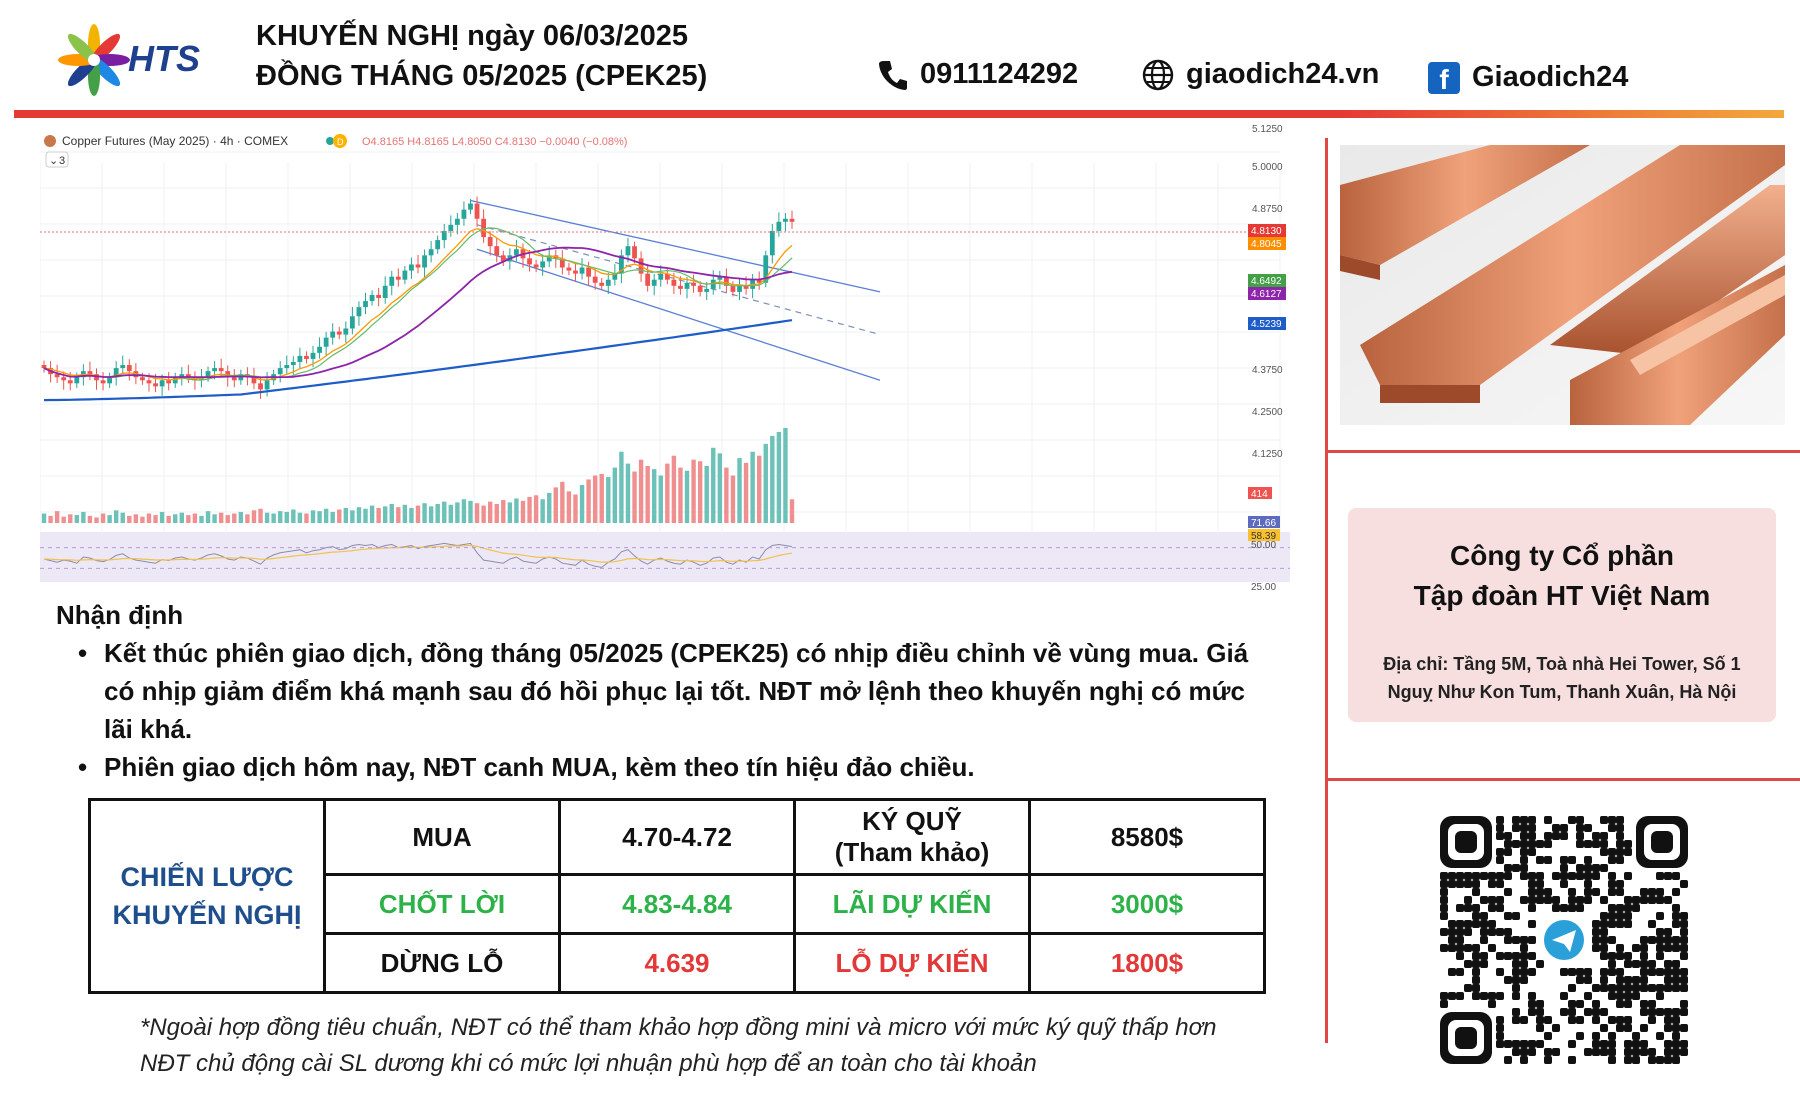 This screenshot has height=1112, width=1800. What do you see at coordinates (330, 141) in the screenshot?
I see `market-status-icon` at bounding box center [330, 141].